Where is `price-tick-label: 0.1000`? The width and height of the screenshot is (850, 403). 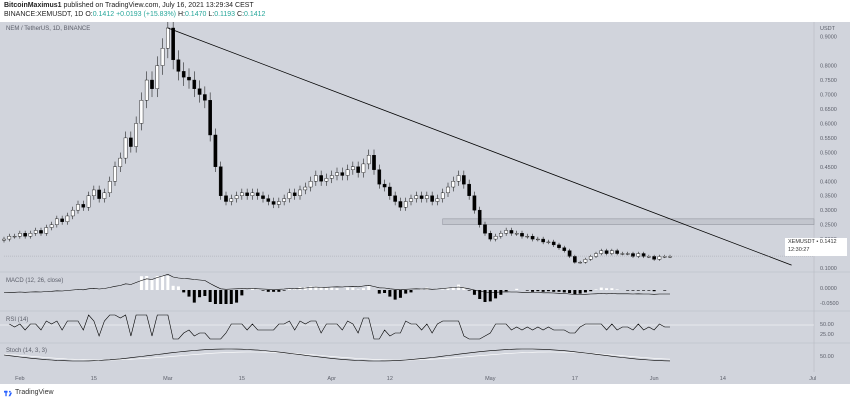 price-tick-label: 0.1000 is located at coordinates (828, 269).